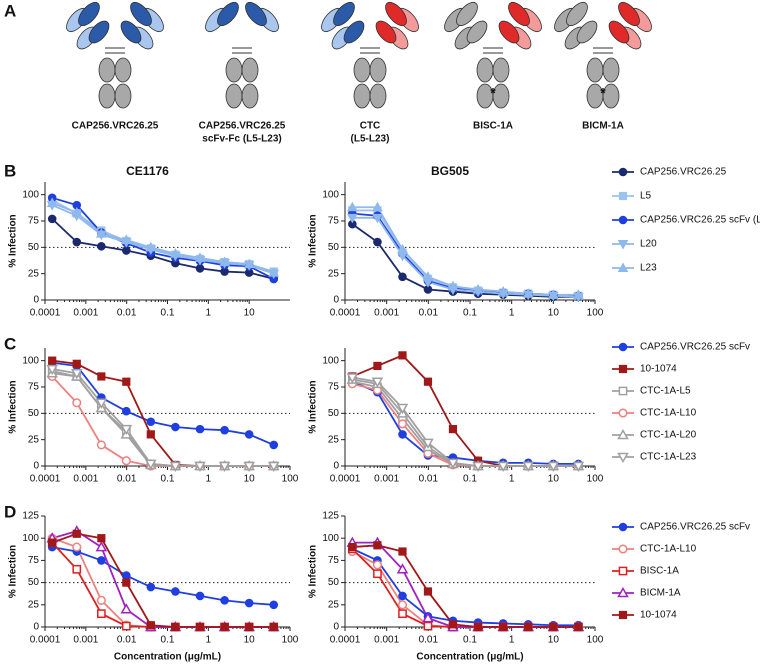 This screenshot has height=667, width=760. Describe the element at coordinates (167, 657) in the screenshot. I see `x-axis-label: Concentration (μg/mL)` at that location.